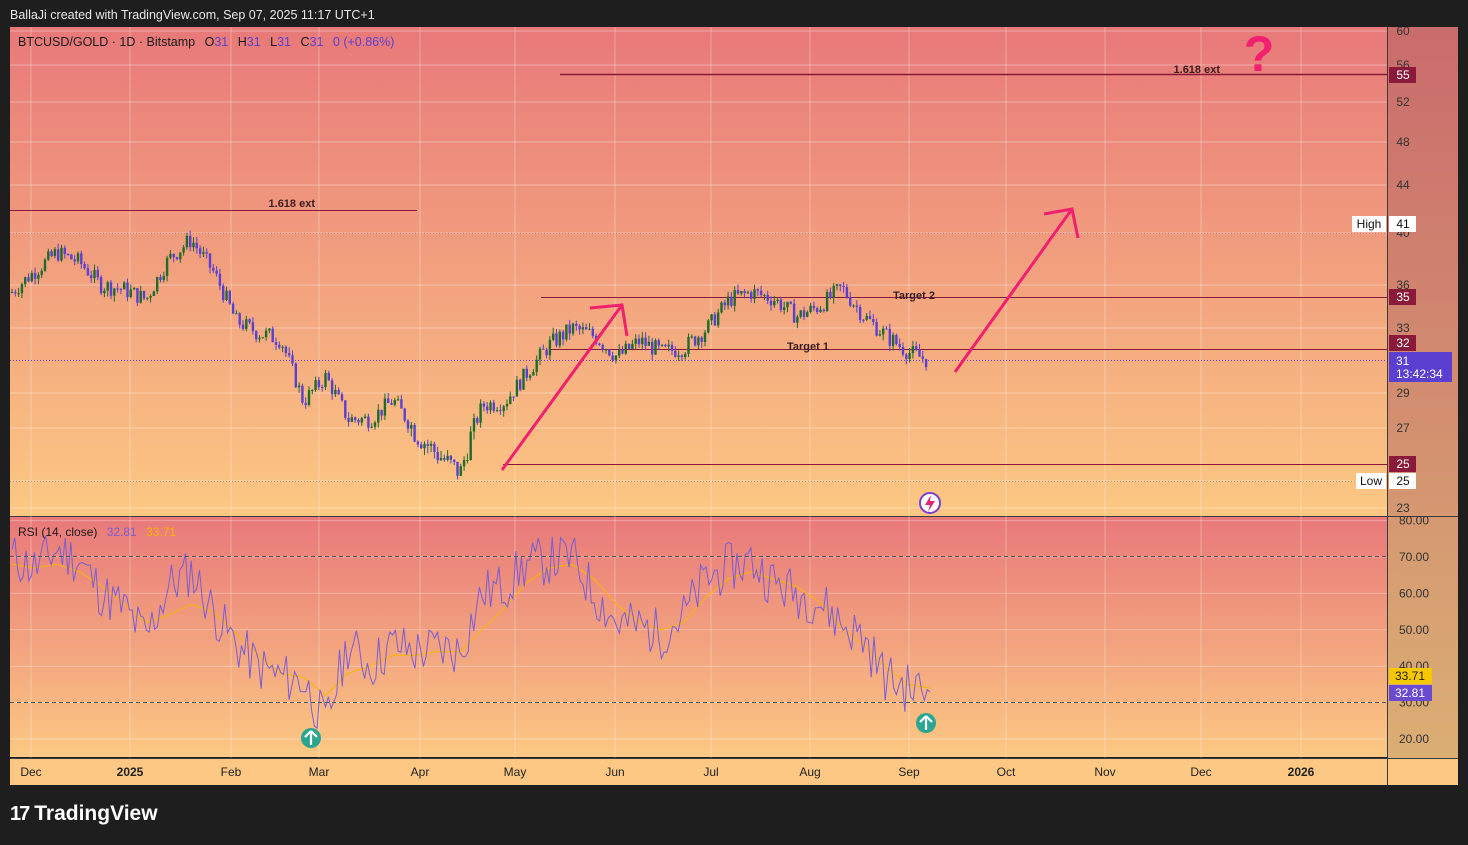 This screenshot has height=845, width=1468. Describe the element at coordinates (1301, 772) in the screenshot. I see `x-tick-label: 2026` at that location.